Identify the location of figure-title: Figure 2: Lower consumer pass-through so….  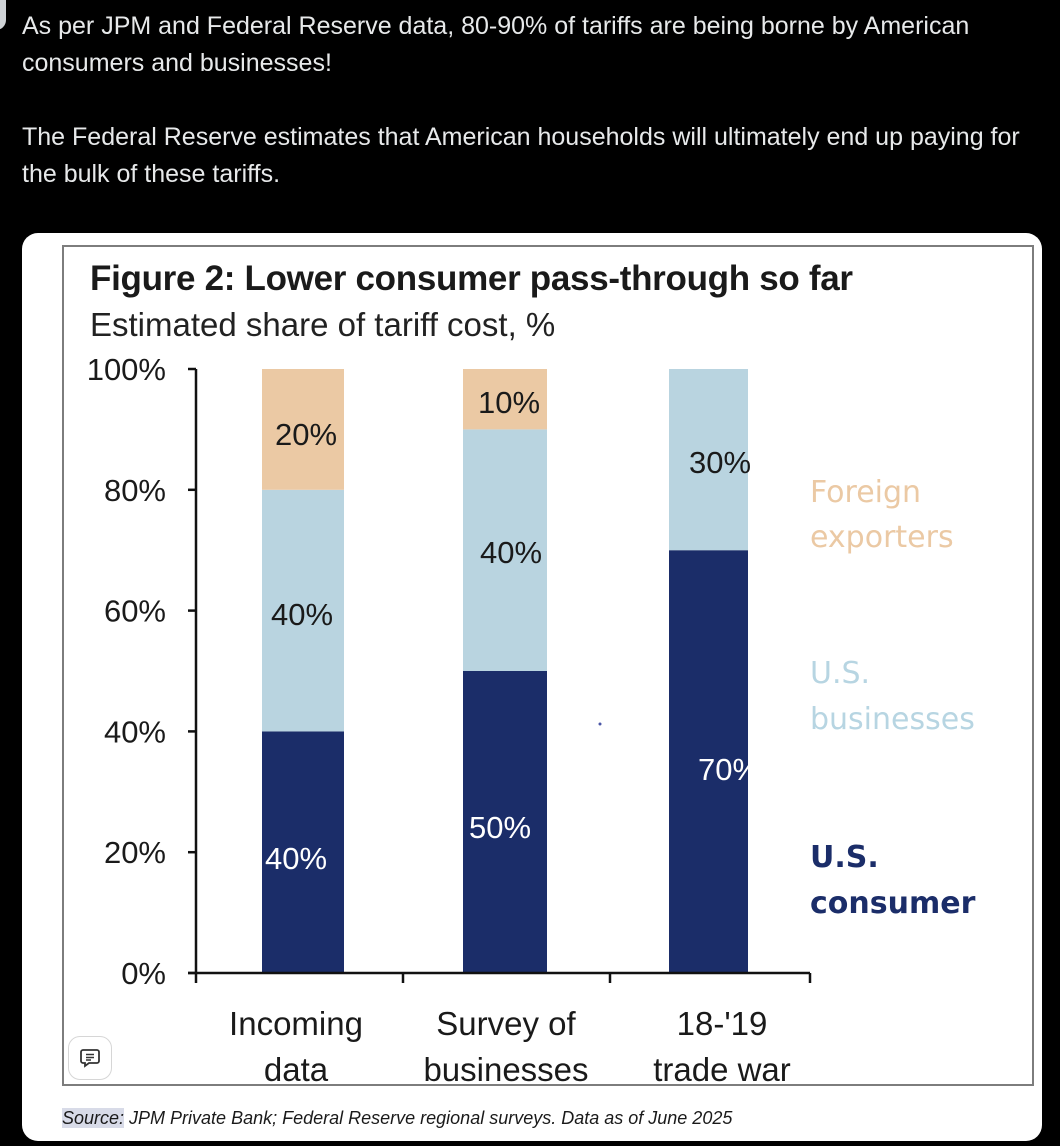
(471, 278).